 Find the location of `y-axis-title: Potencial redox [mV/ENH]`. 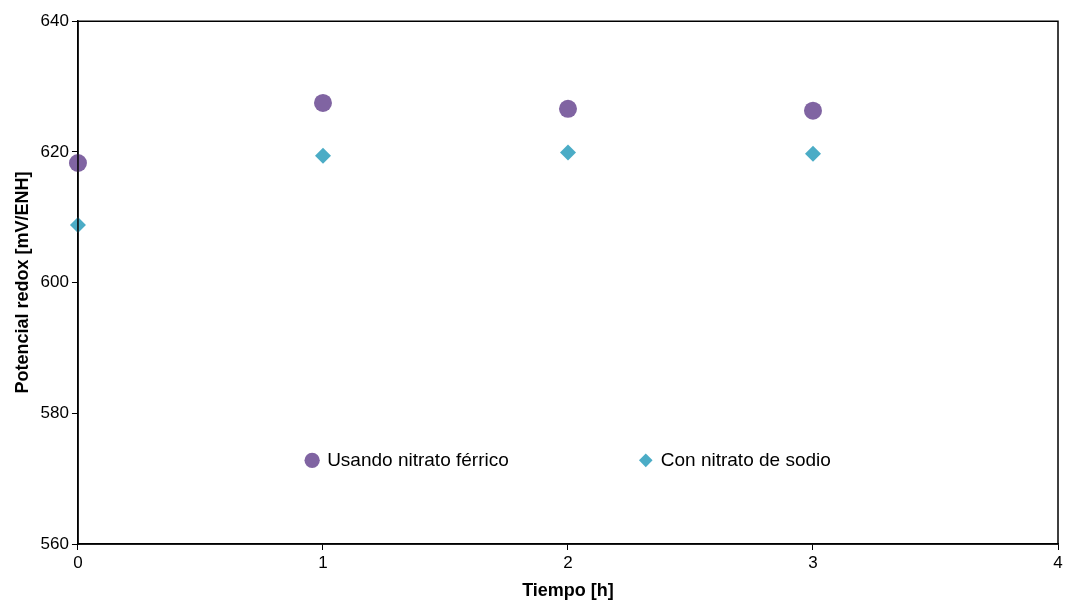

y-axis-title: Potencial redox [mV/ENH] is located at coordinates (21, 282).